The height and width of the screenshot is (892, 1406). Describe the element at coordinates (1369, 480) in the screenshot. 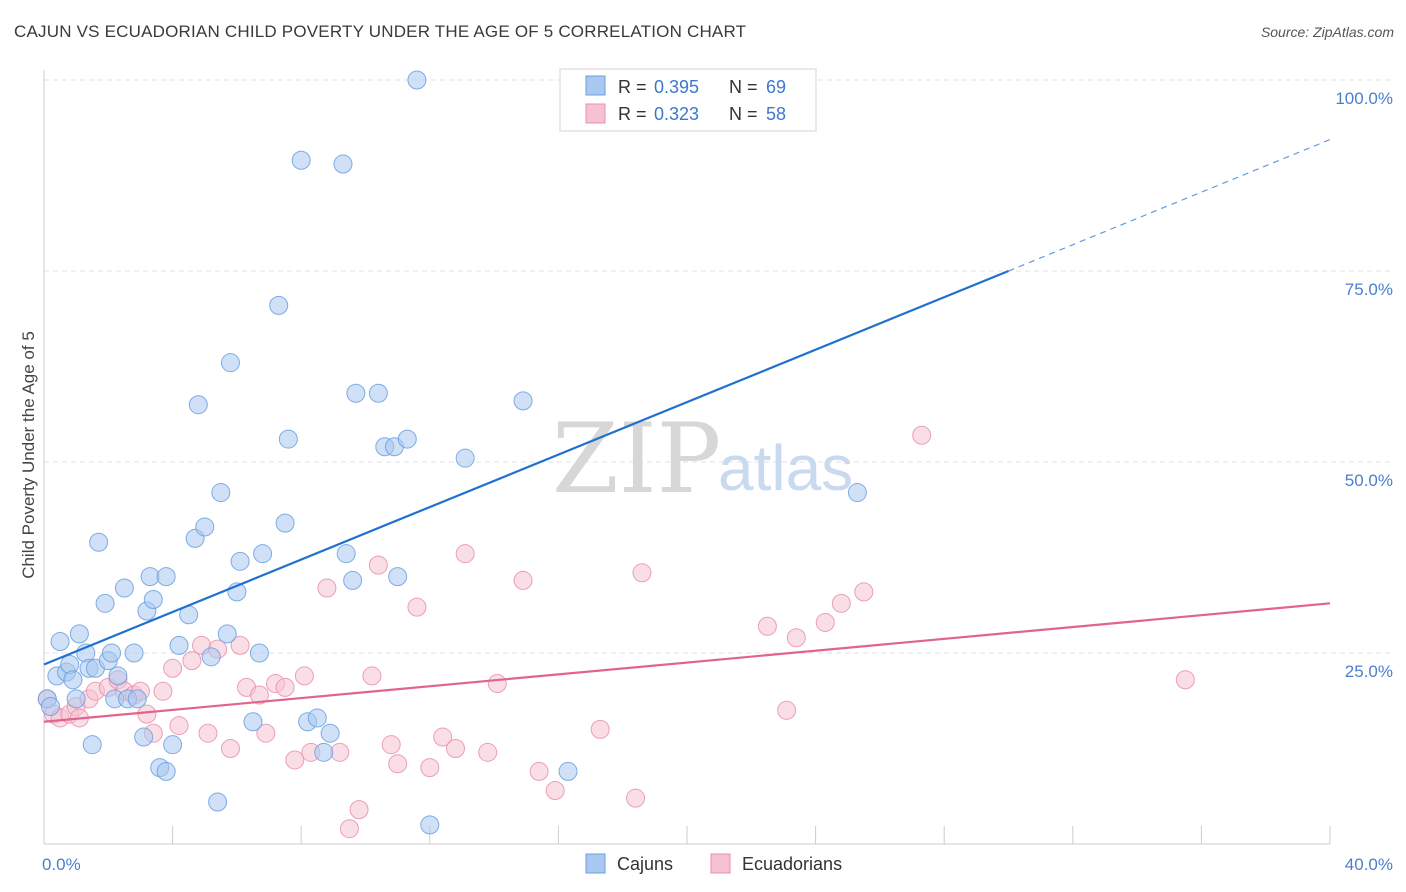

I see `y-tick-label-1: 50.0%` at that location.